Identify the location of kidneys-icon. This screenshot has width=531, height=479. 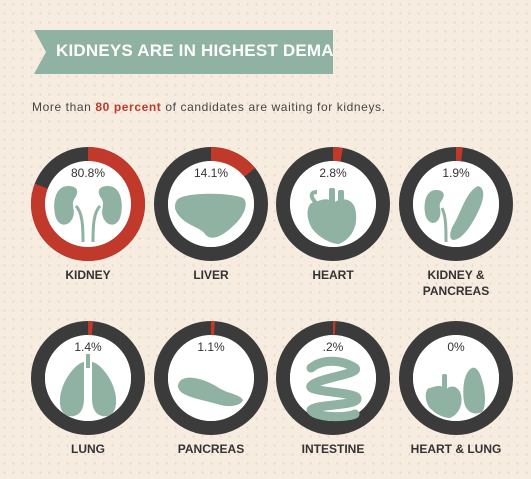
(88, 214).